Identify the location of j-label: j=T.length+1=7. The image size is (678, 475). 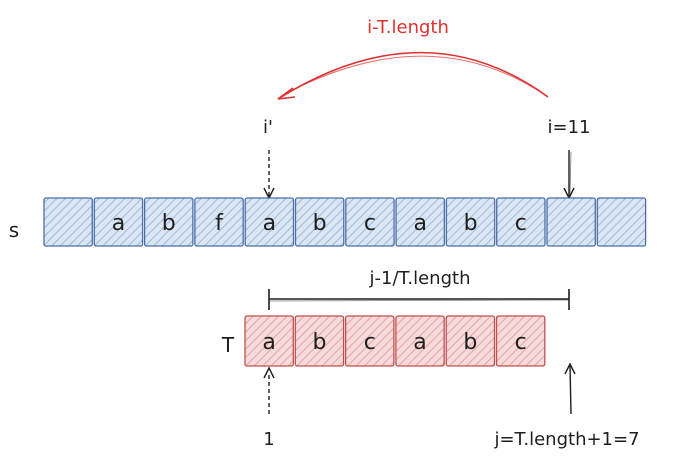
(566, 439).